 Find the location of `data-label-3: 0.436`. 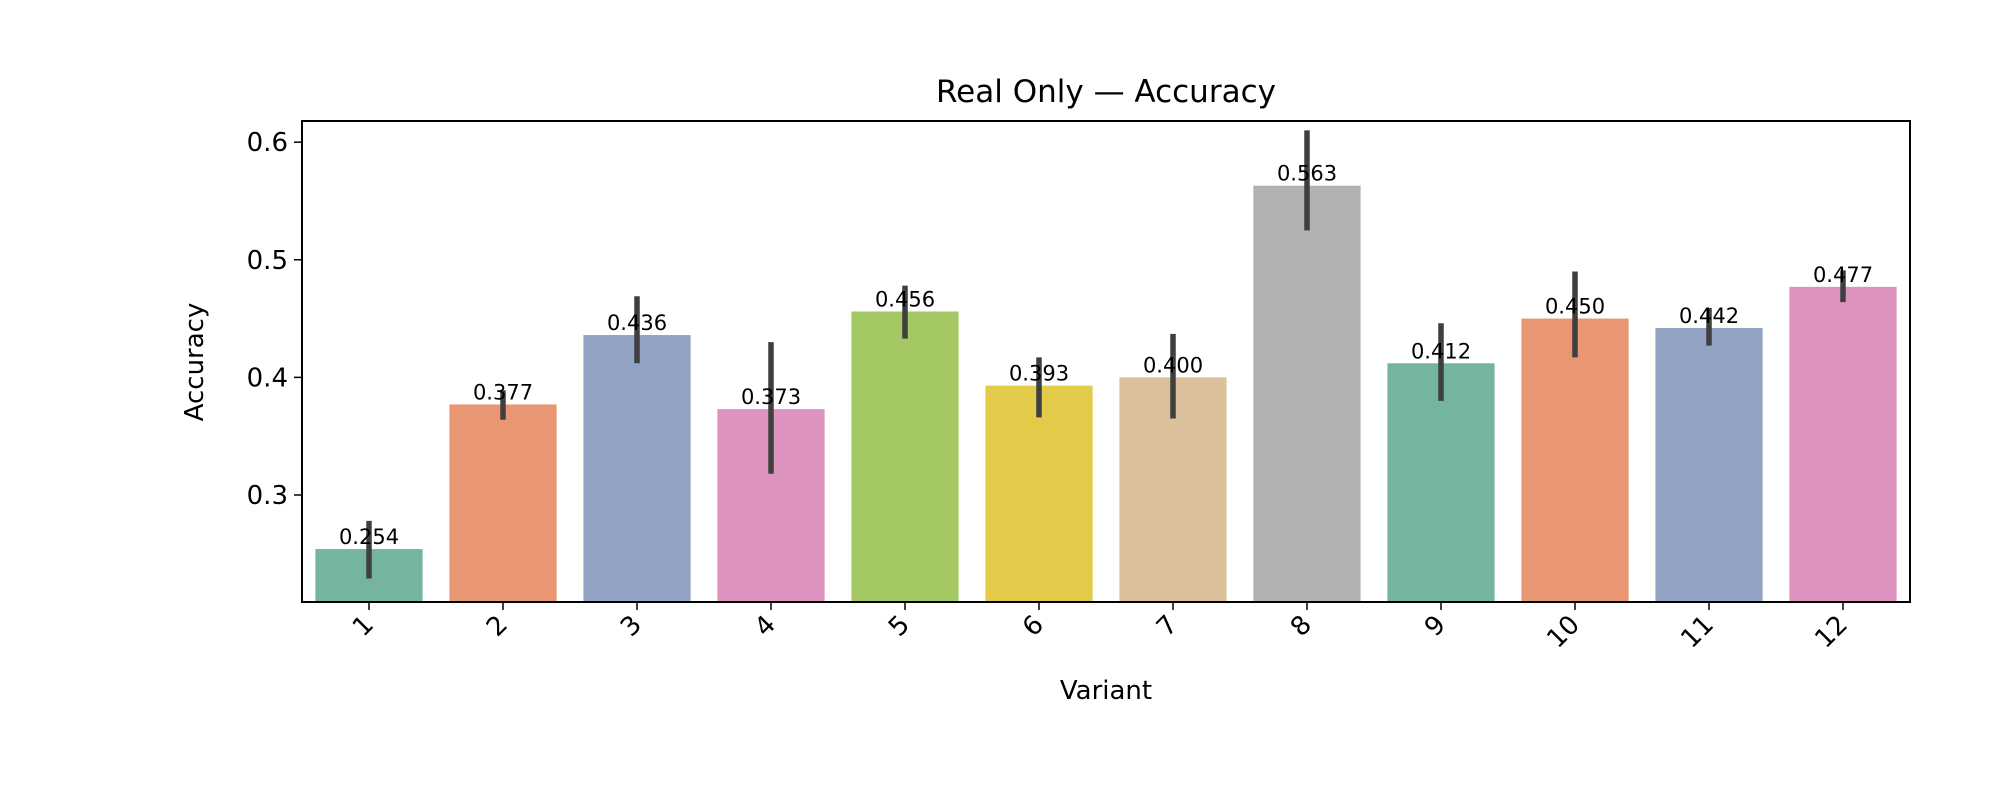

data-label-3: 0.436 is located at coordinates (637, 323).